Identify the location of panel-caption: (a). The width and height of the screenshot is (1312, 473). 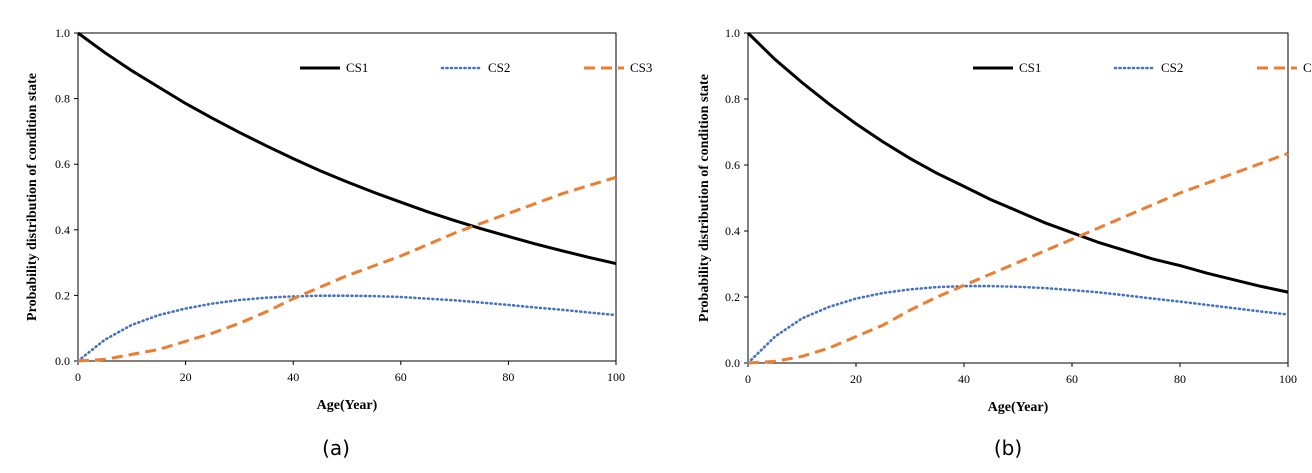
(336, 448).